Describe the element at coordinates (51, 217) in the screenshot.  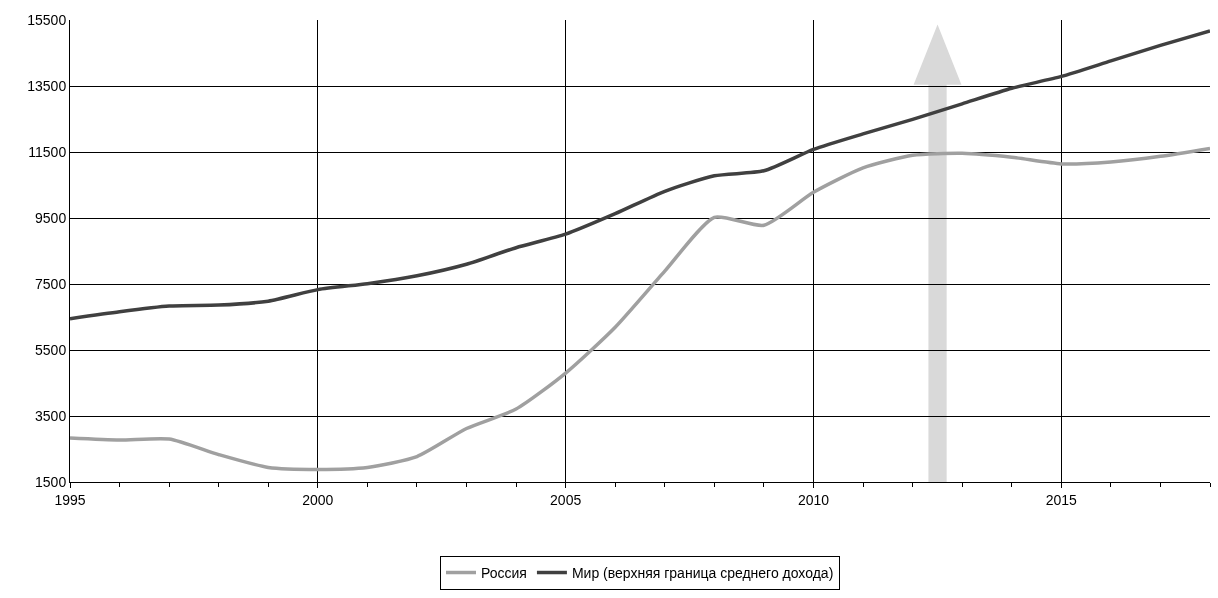
I see `y-tick-label: 9500` at that location.